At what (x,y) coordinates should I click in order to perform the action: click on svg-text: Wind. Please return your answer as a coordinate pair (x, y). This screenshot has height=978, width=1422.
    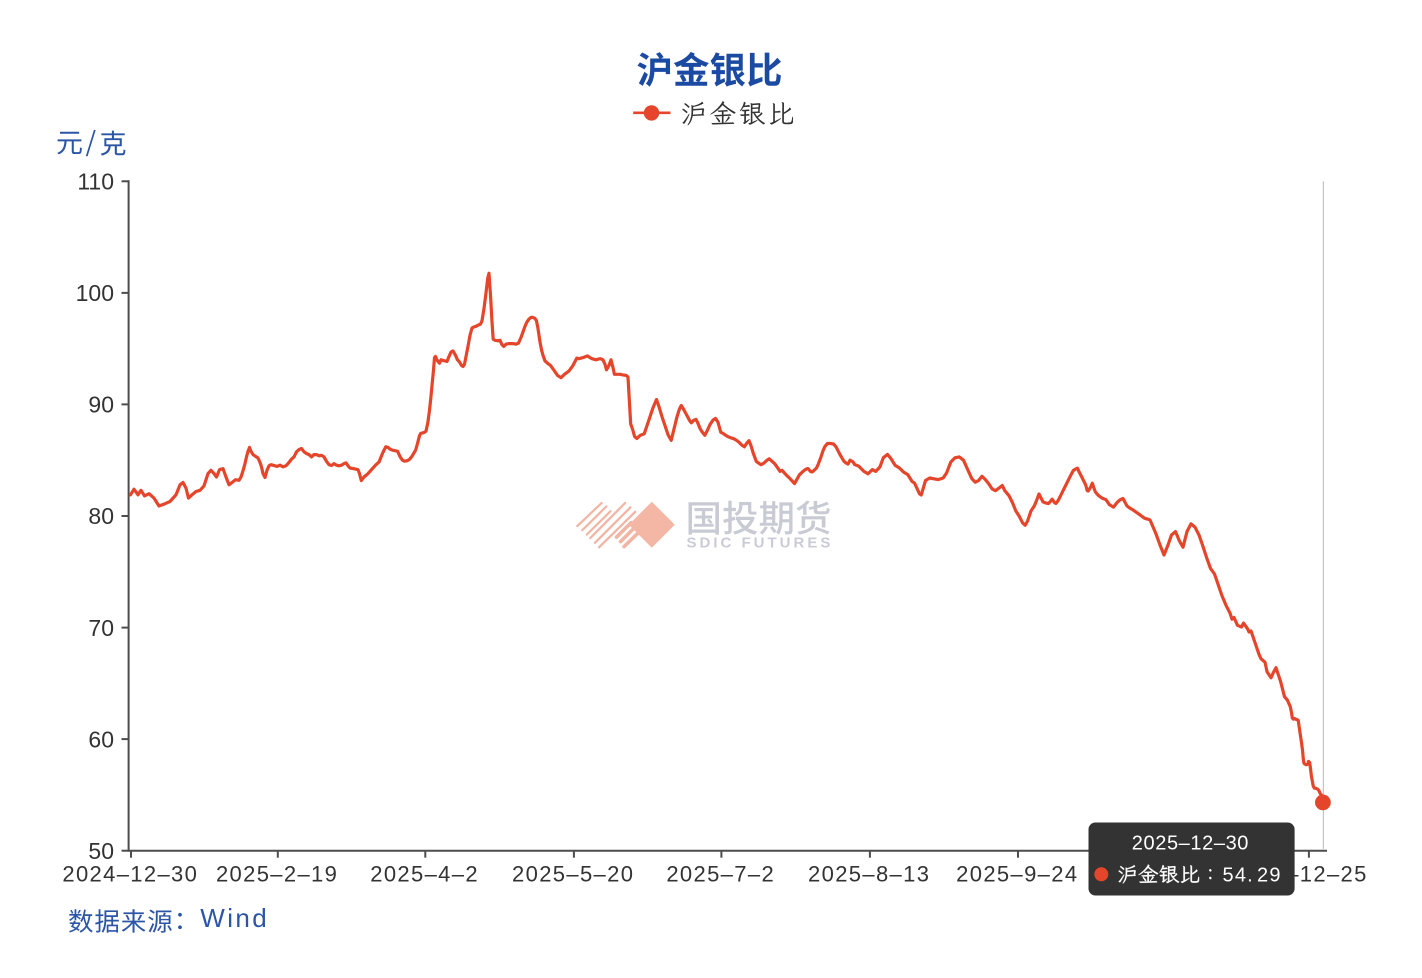
    Looking at the image, I should click on (234, 918).